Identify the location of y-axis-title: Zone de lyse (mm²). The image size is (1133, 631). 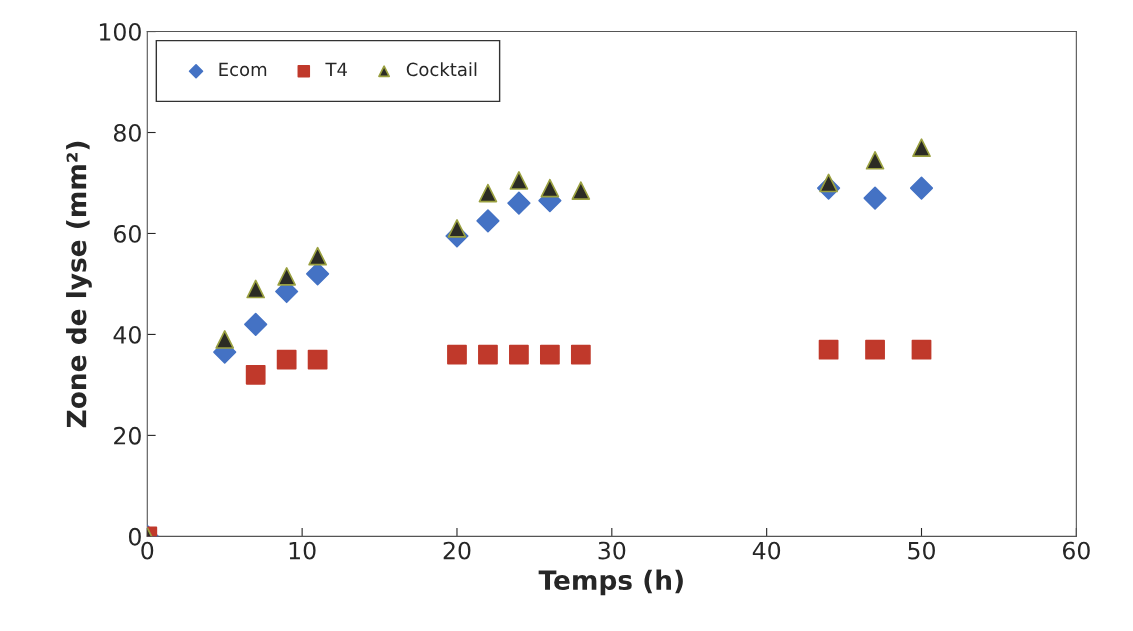
(79, 284).